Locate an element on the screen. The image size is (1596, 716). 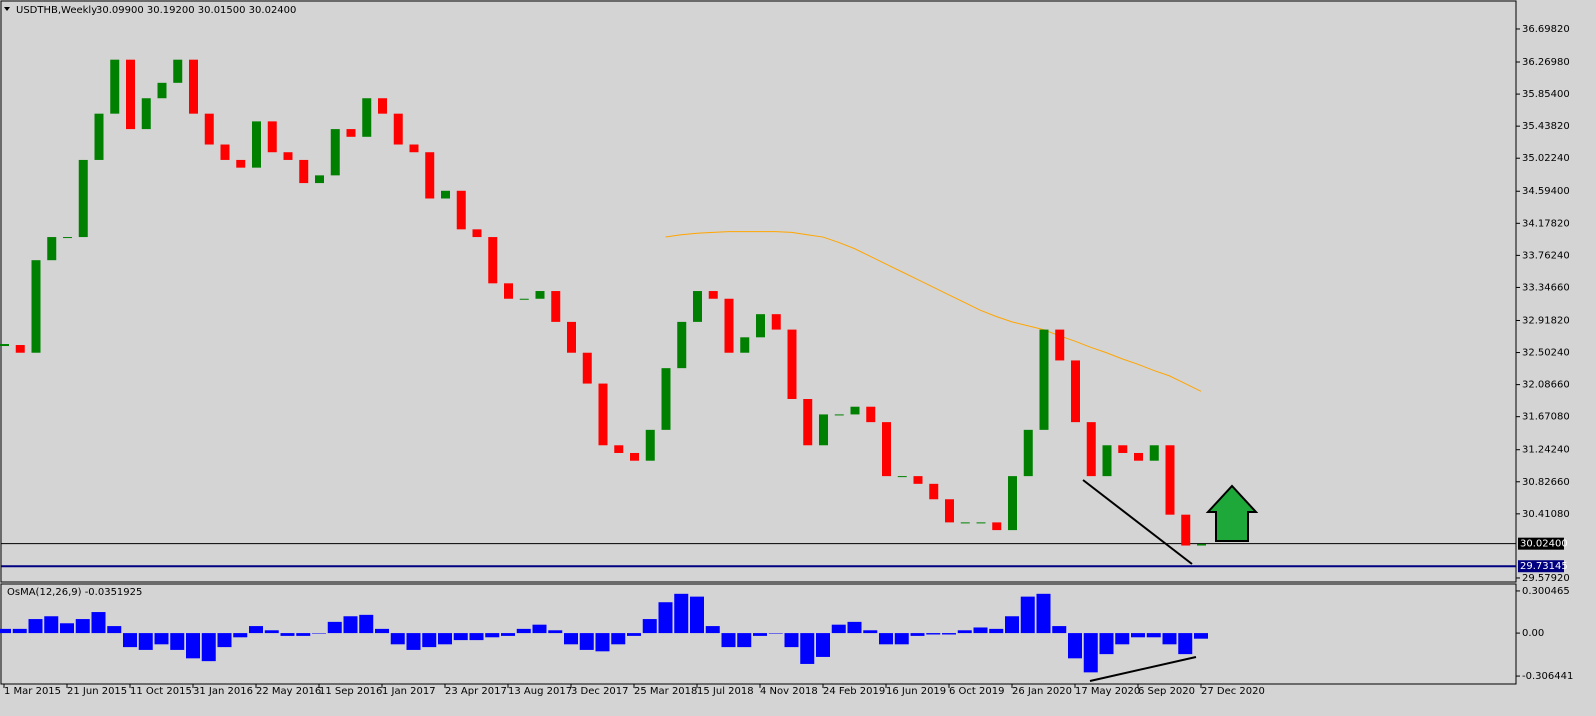
y-tick-label: 0.300465 is located at coordinates (1546, 591).